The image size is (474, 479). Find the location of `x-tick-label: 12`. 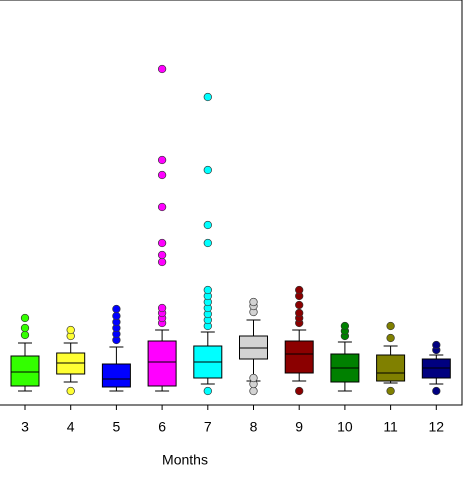

x-tick-label: 12 is located at coordinates (437, 427).